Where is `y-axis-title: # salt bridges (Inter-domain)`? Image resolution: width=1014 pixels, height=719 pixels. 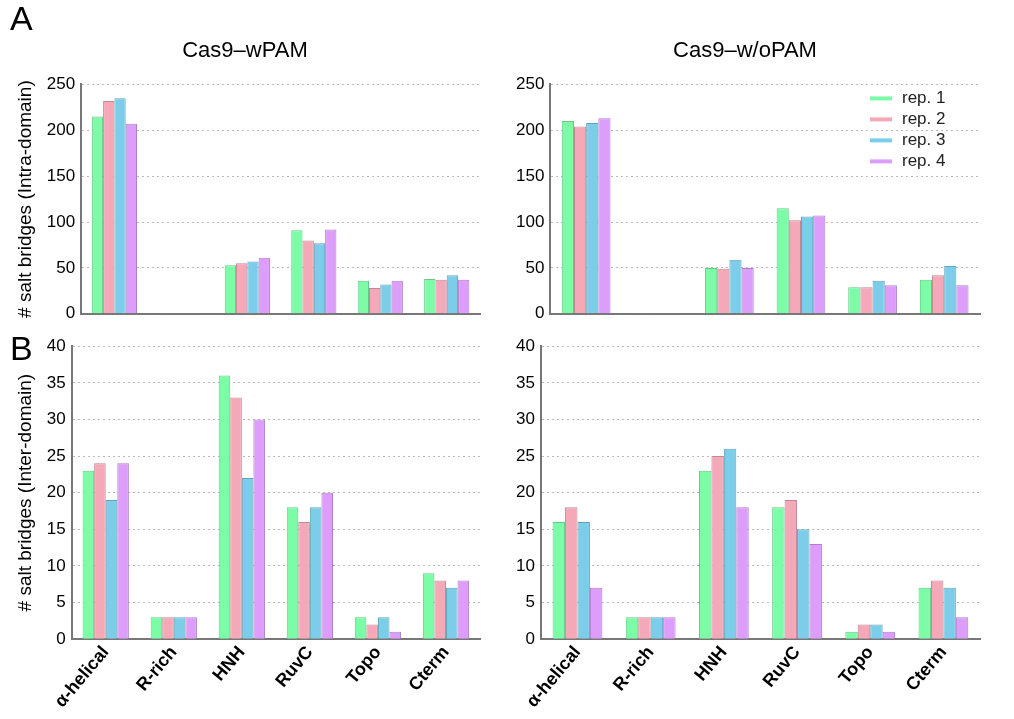 y-axis-title: # salt bridges (Inter-domain) is located at coordinates (24, 492).